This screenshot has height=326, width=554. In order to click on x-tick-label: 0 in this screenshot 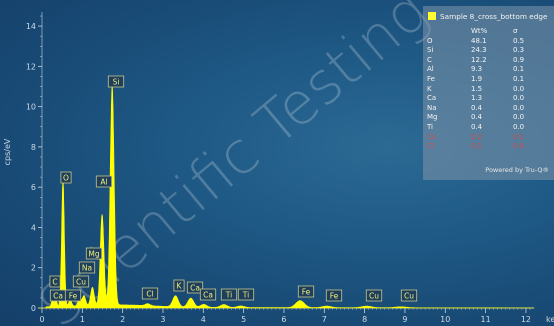, I will do `click(41, 319)`.